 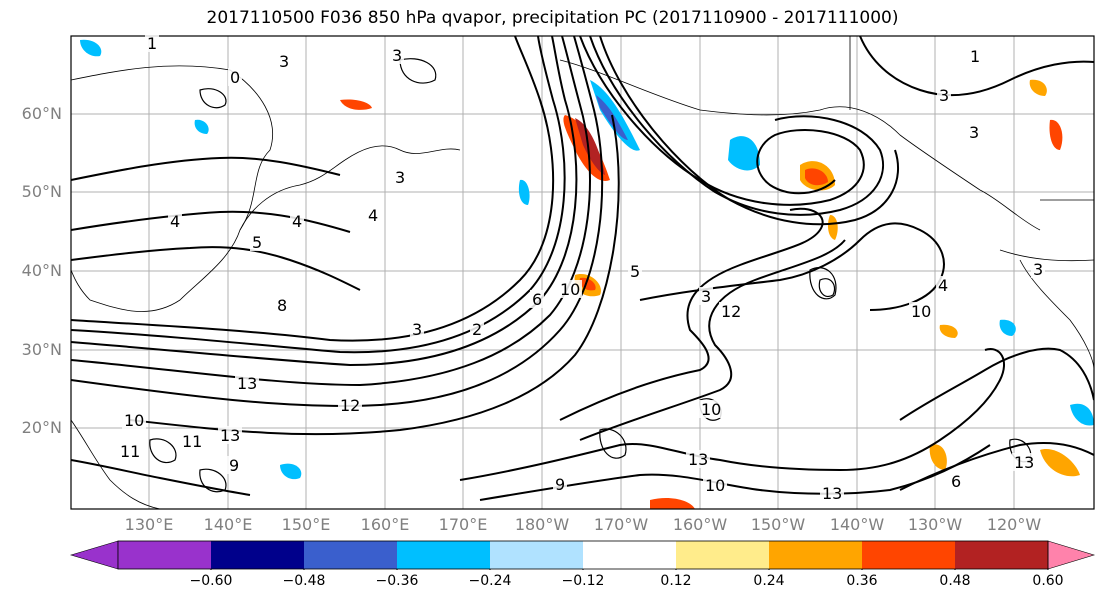 I want to click on colorbar, so click(x=582, y=555).